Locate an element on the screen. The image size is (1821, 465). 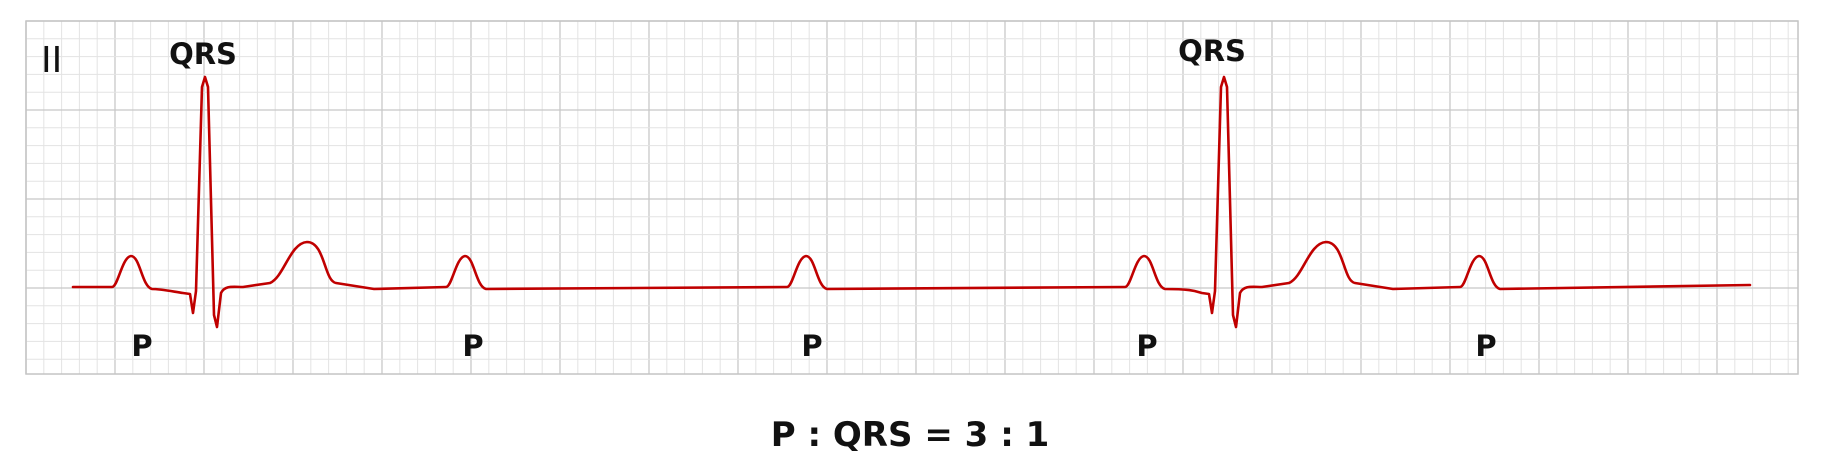
ratio-left-value: 3 is located at coordinates (977, 435).